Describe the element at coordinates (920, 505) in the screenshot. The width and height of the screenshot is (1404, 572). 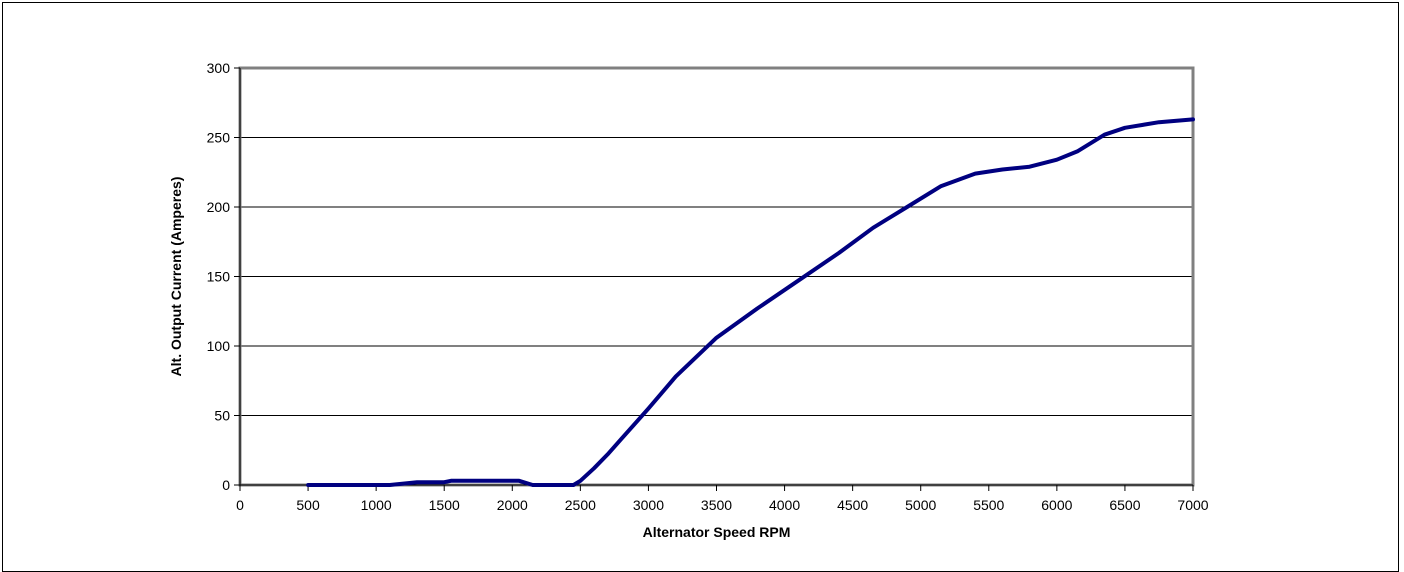
I see `x-tick-label: 5000` at that location.